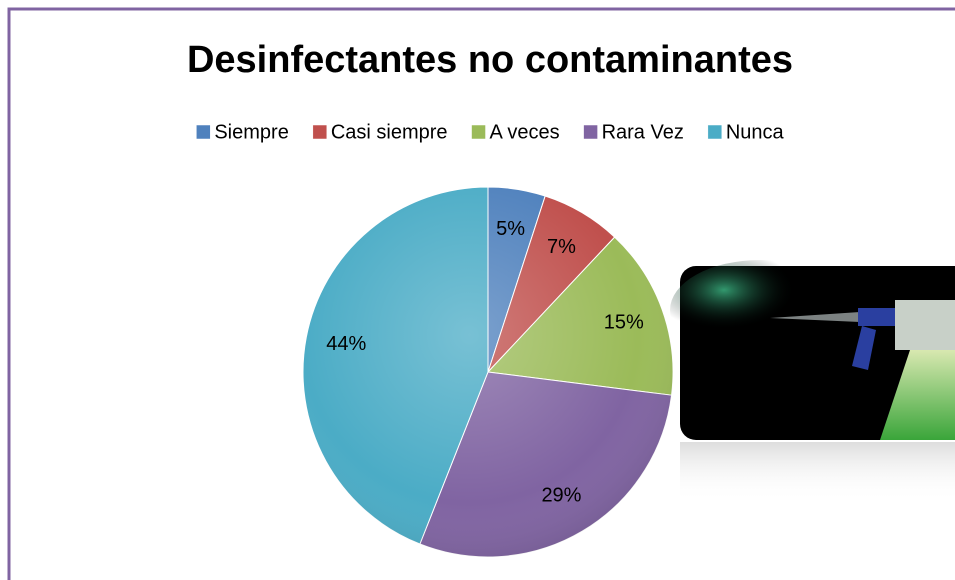  Describe the element at coordinates (389, 132) in the screenshot. I see `legend-label: Casi siempre` at that location.